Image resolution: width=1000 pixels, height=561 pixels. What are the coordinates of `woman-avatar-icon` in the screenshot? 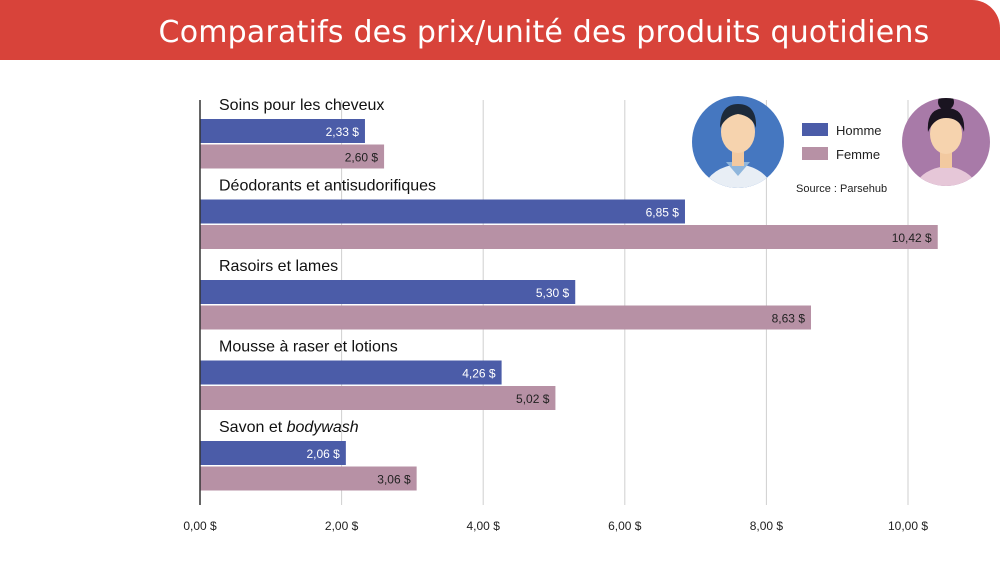 It's located at (946, 142).